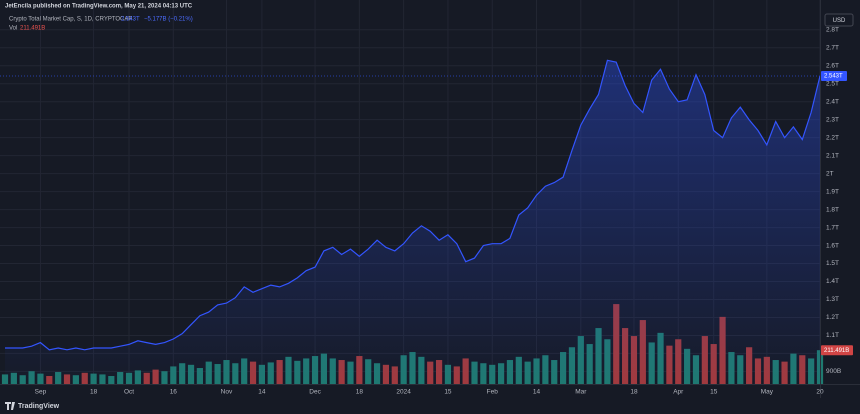 Image resolution: width=860 pixels, height=414 pixels. Describe the element at coordinates (832, 245) in the screenshot. I see `y-tick-label: 1.6T` at that location.